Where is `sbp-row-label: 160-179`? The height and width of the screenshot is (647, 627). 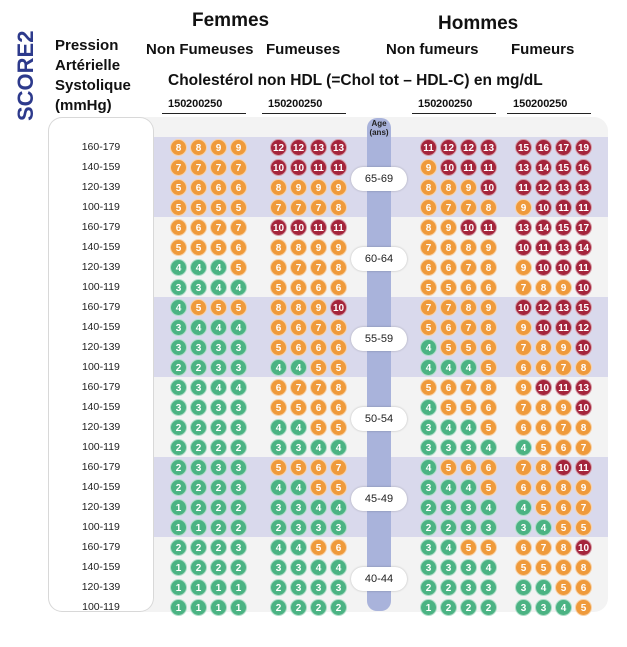
sbp-row-label: 160-179 is located at coordinates (101, 227).